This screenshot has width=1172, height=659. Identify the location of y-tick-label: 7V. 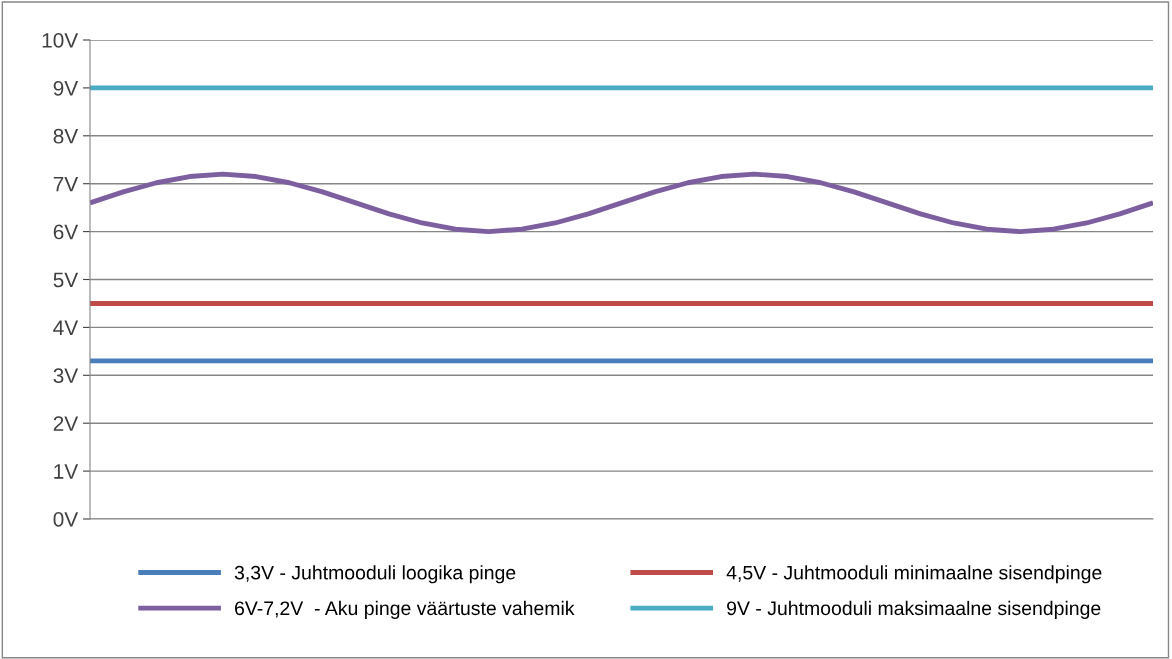
(66, 184).